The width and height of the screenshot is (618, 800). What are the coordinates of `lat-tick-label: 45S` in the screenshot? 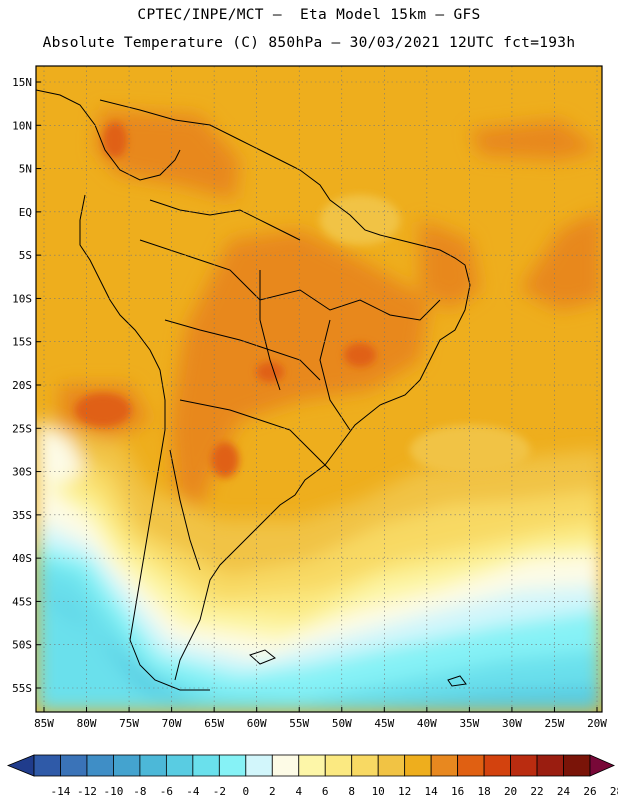 It's located at (22, 601).